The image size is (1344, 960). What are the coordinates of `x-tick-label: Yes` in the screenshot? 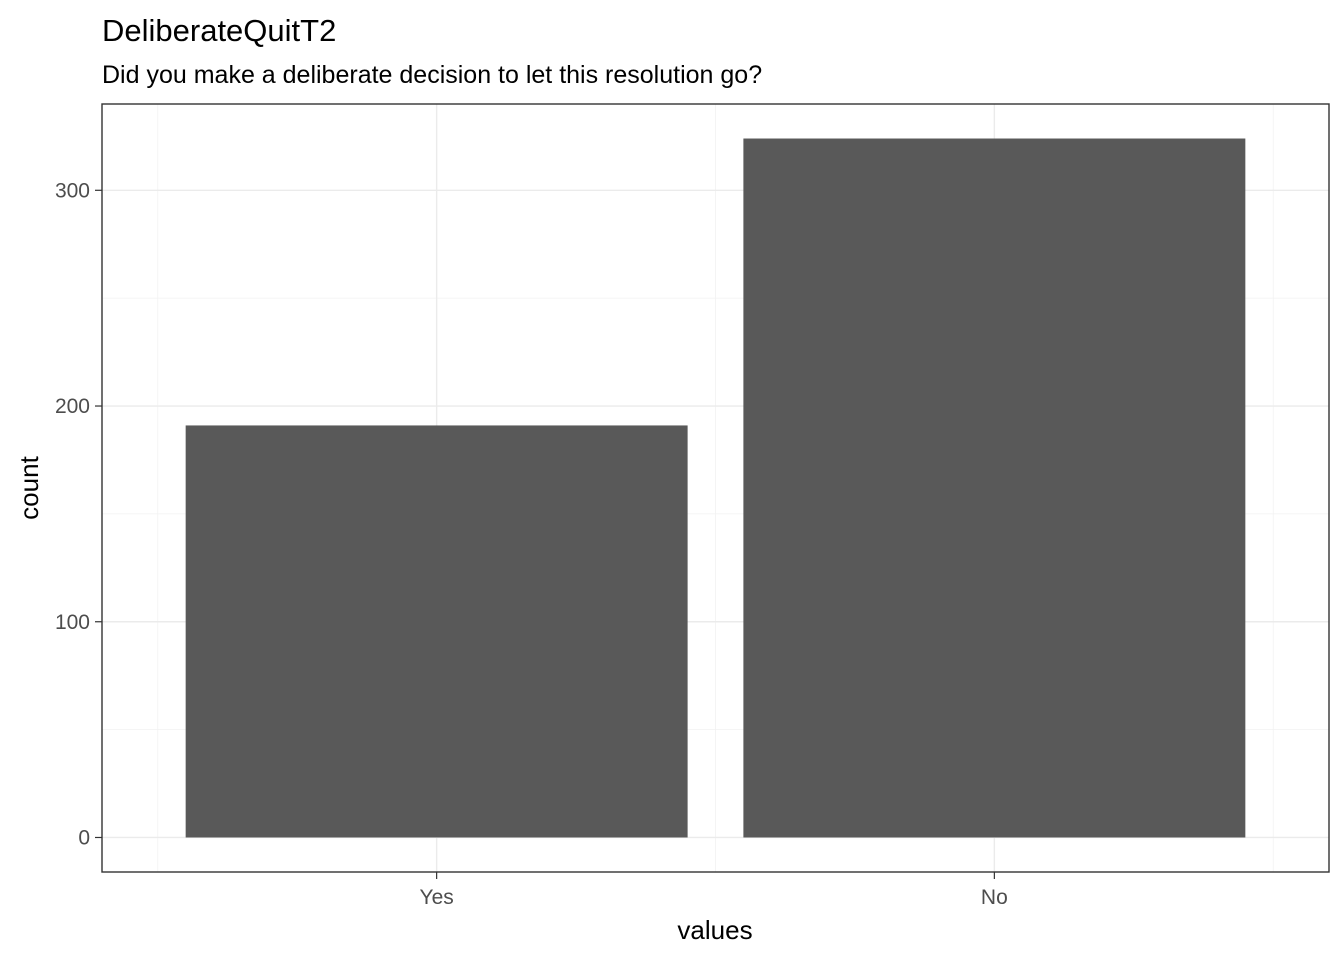 It's located at (437, 897).